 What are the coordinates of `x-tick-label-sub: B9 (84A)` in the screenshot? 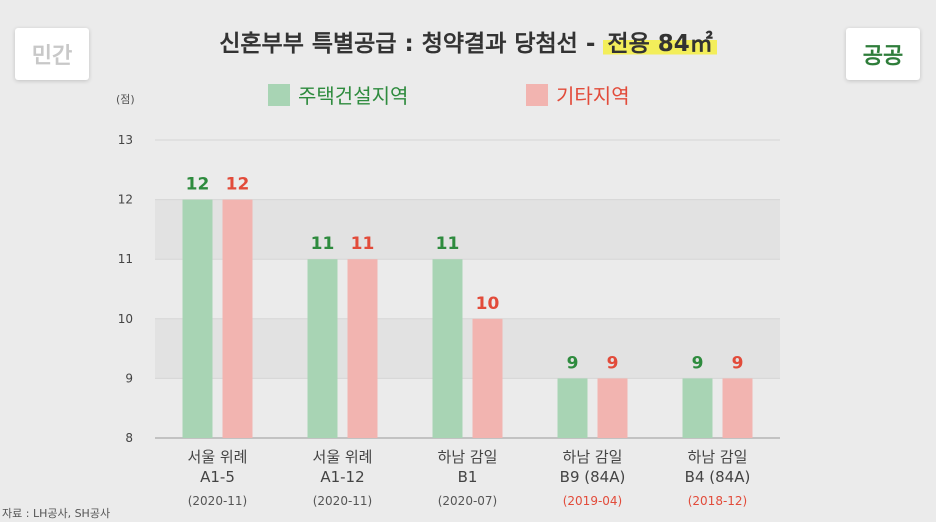 It's located at (593, 477).